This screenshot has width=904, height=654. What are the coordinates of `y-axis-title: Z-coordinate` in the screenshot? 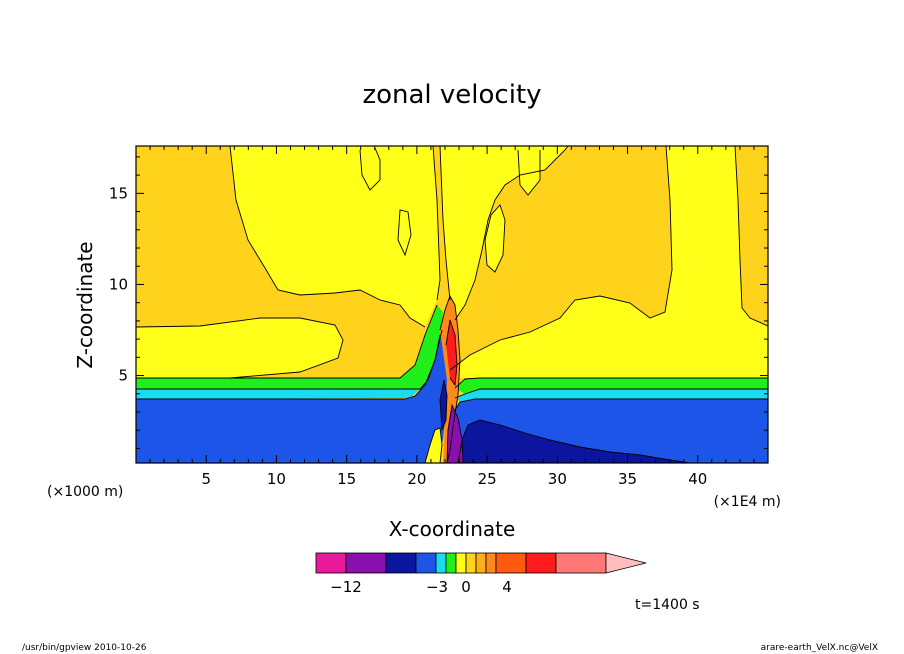 It's located at (85, 304).